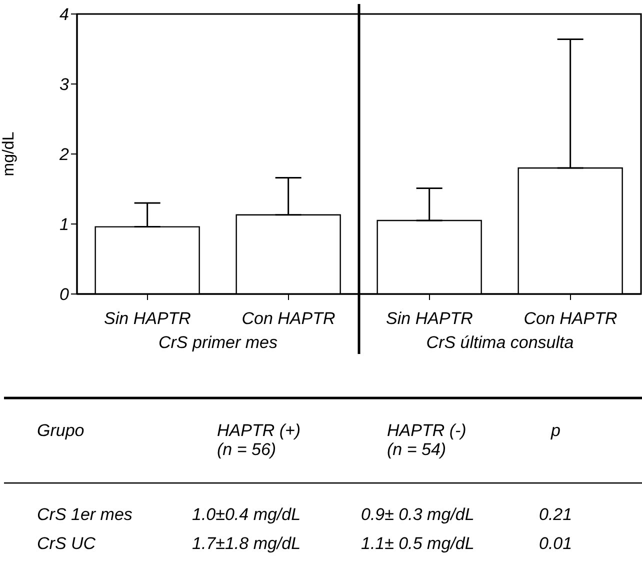 Image resolution: width=642 pixels, height=569 pixels. Describe the element at coordinates (64, 154) in the screenshot. I see `y-tick-label: 2` at that location.